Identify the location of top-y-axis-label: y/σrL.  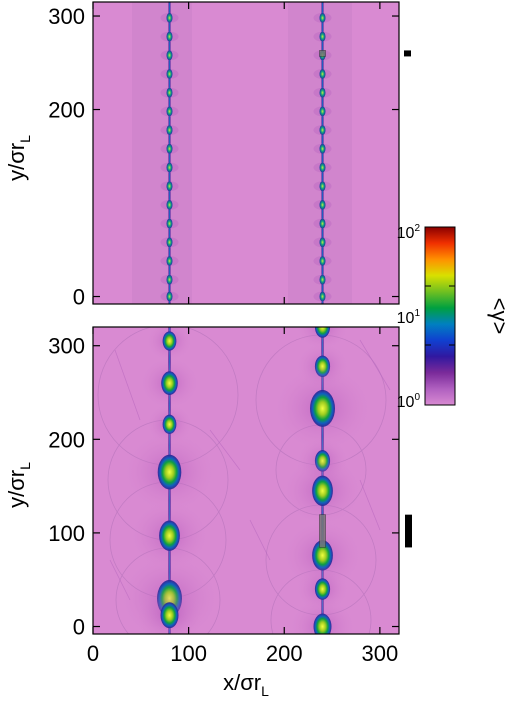
(18, 158).